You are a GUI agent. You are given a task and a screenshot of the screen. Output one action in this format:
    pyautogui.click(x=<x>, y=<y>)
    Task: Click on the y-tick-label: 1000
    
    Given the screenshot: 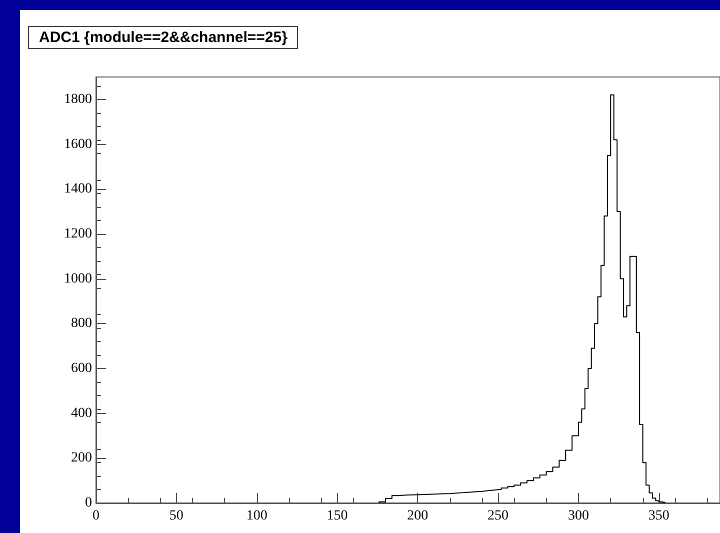 What is the action you would take?
    pyautogui.click(x=78, y=278)
    